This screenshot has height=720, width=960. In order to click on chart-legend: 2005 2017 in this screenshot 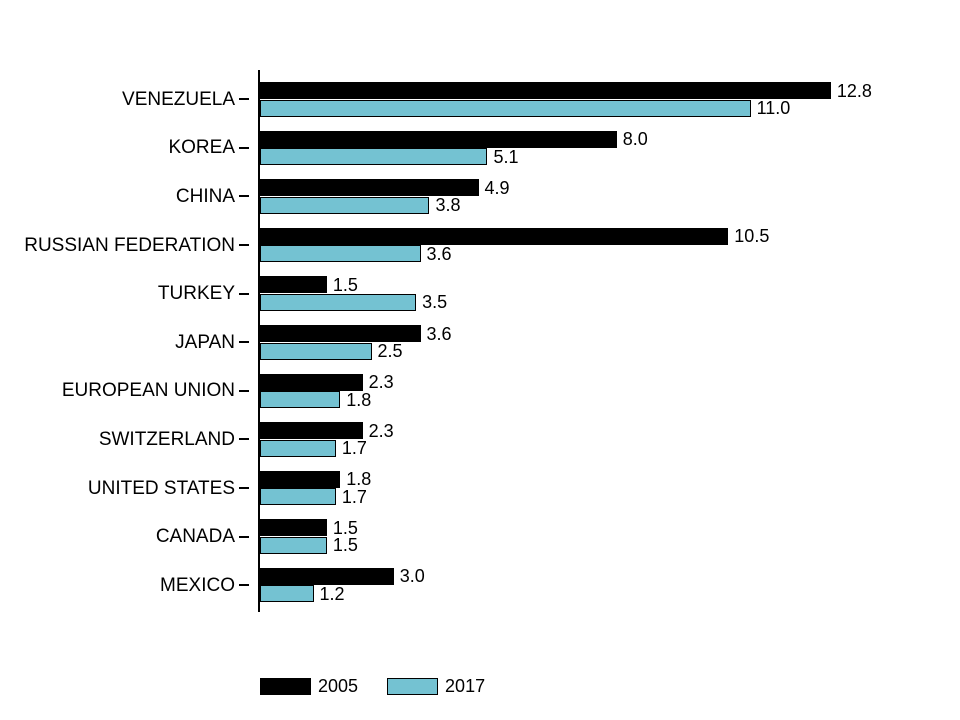, I will do `click(372, 686)`.